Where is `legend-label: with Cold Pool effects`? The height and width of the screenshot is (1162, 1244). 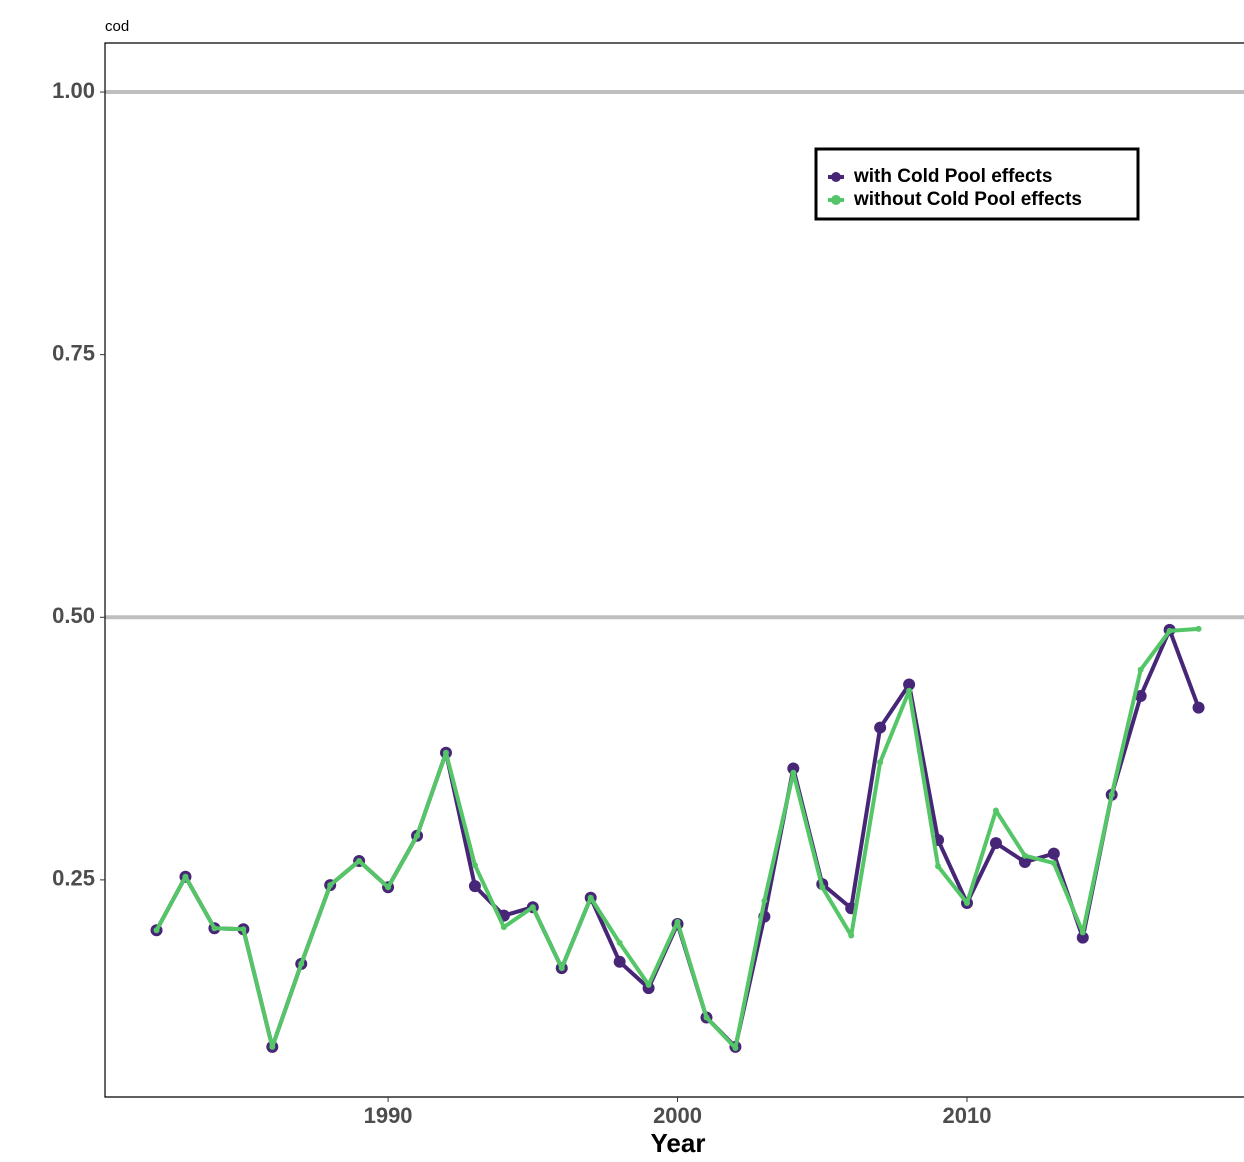
legend-label: with Cold Pool effects is located at coordinates (952, 176).